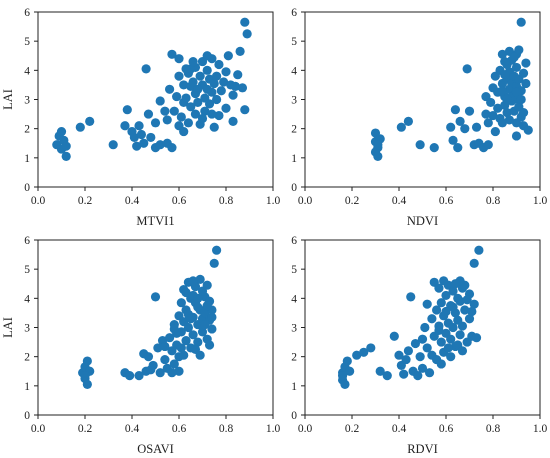 The width and height of the screenshot is (550, 458). Describe the element at coordinates (273, 429) in the screenshot. I see `x-tick-label: 1.0` at that location.